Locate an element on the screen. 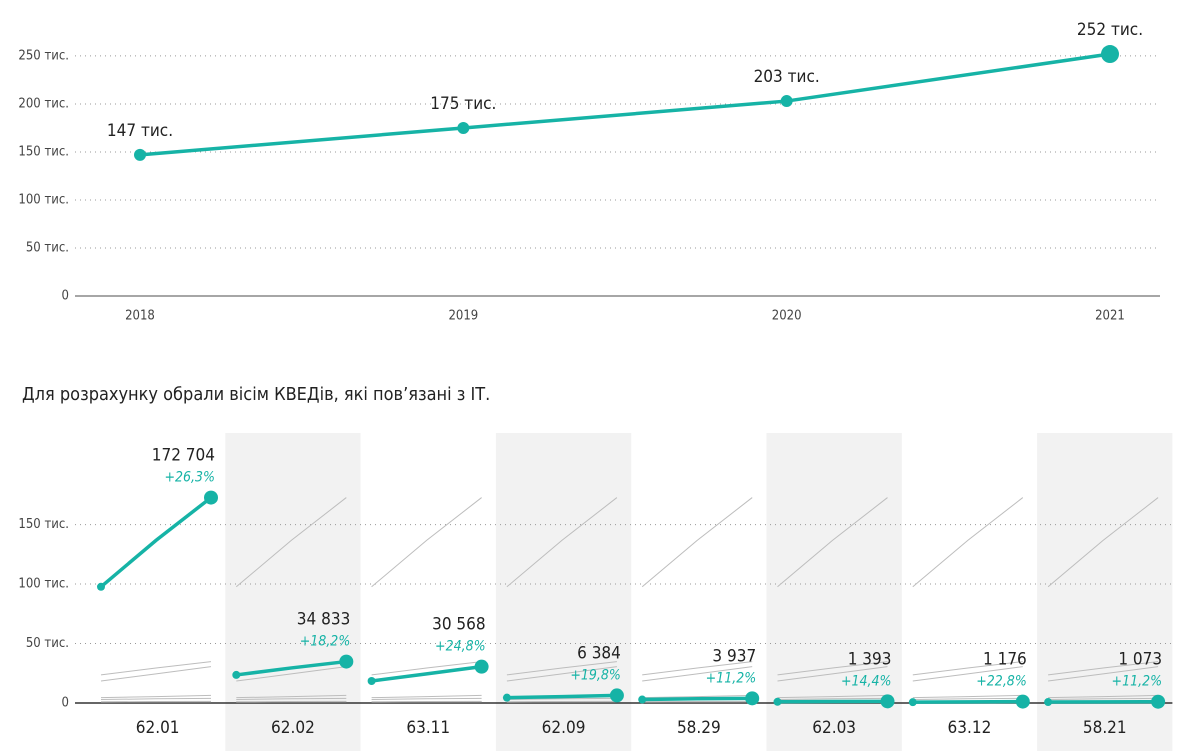 The height and width of the screenshot is (751, 1202). x-tick-label: 2019 is located at coordinates (463, 316).